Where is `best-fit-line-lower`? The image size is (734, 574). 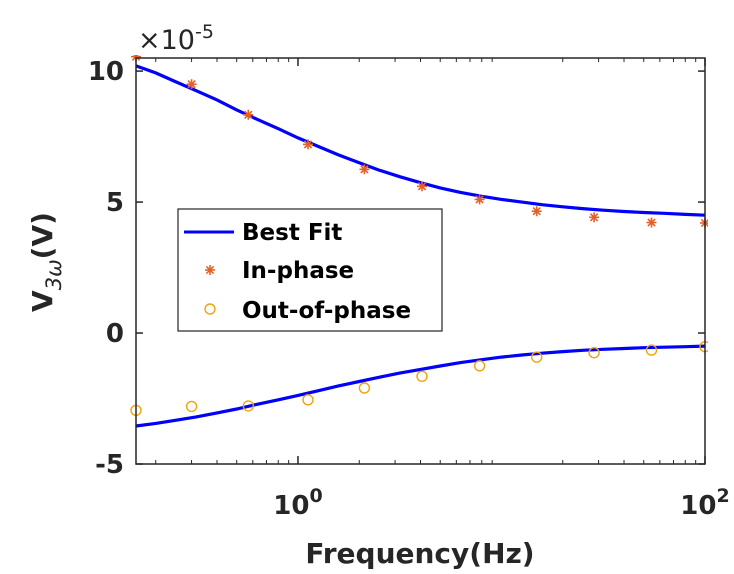
best-fit-line-lower is located at coordinates (420, 386).